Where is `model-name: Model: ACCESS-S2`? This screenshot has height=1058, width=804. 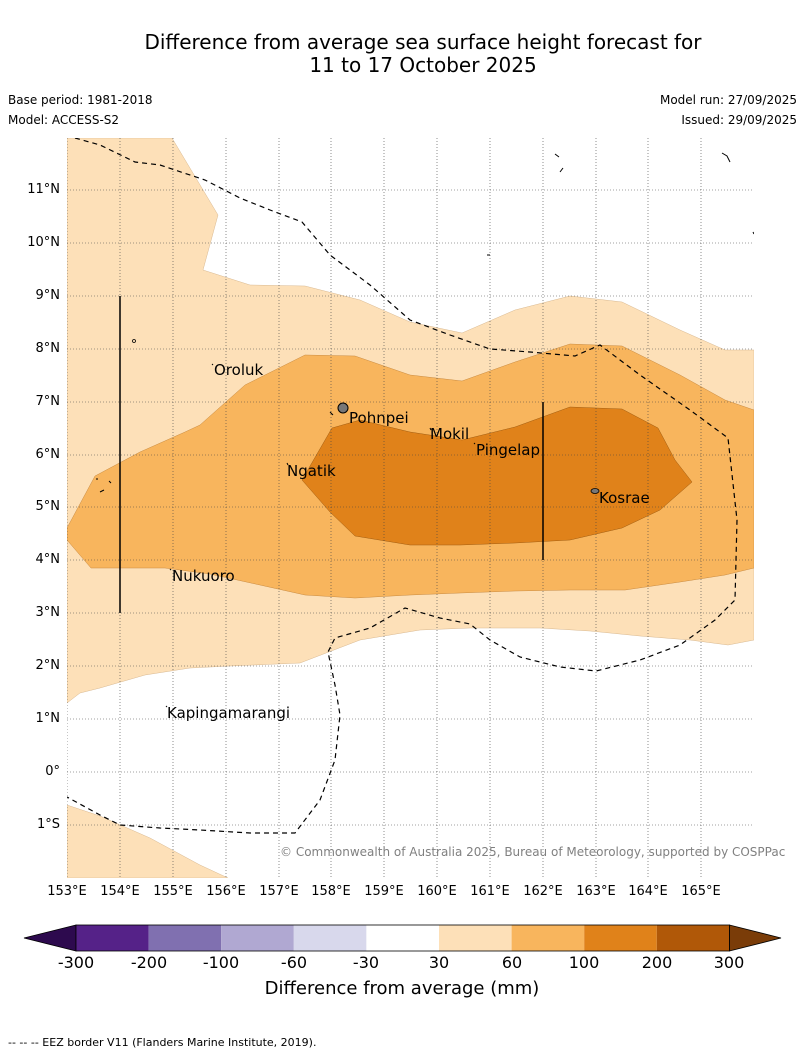 model-name: Model: ACCESS-S2 is located at coordinates (64, 120).